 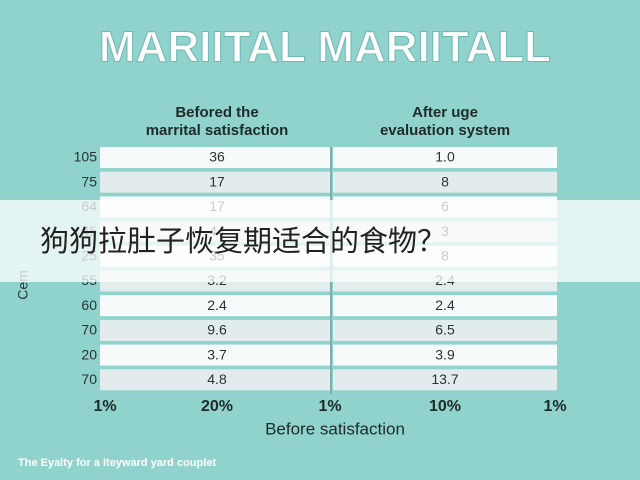 I want to click on row-label: 60, so click(x=89, y=305).